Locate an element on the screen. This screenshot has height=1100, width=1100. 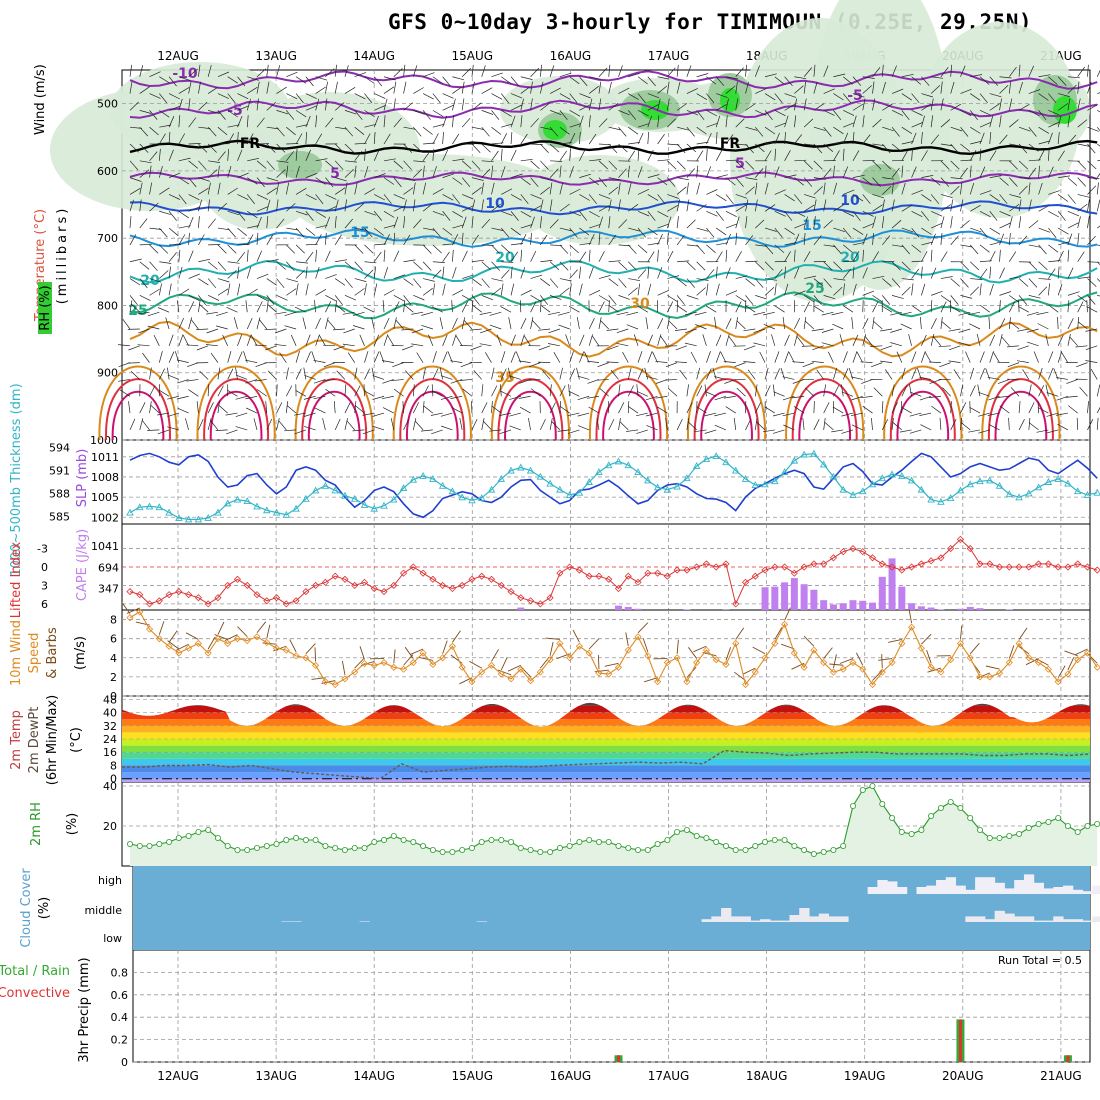
panel-frame-precip is located at coordinates (611, 1006).